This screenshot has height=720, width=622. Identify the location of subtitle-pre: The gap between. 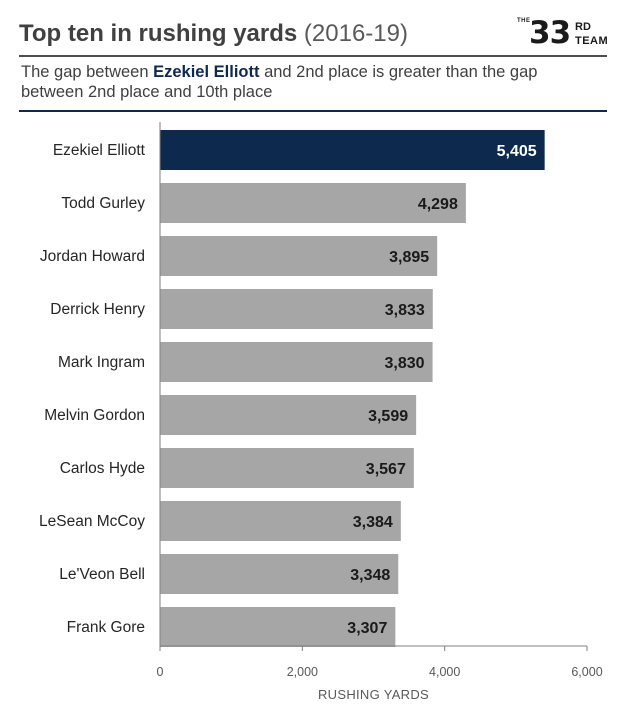
(87, 72).